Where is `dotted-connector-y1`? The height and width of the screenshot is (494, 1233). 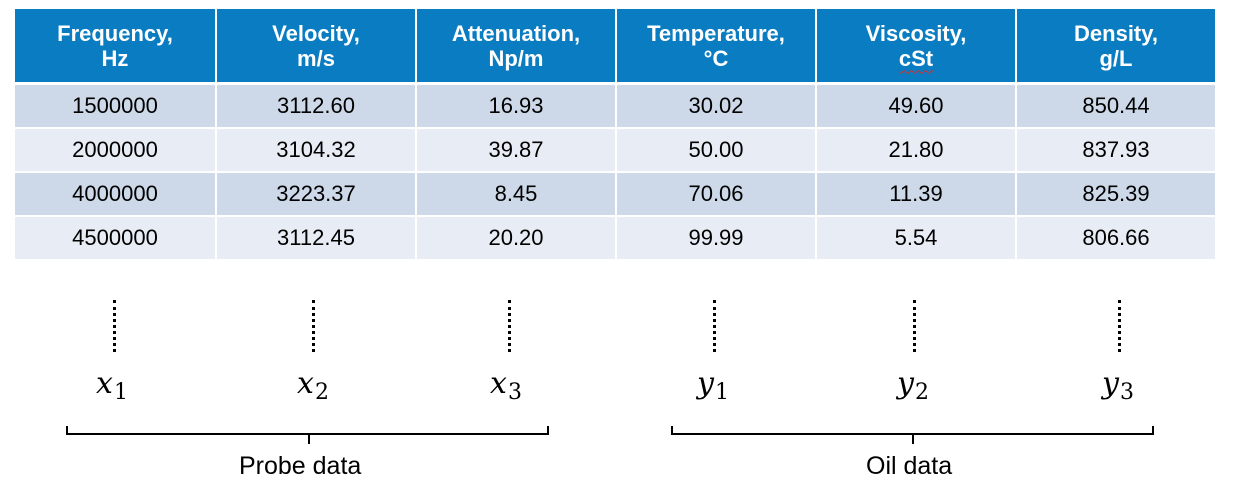 dotted-connector-y1 is located at coordinates (714, 326).